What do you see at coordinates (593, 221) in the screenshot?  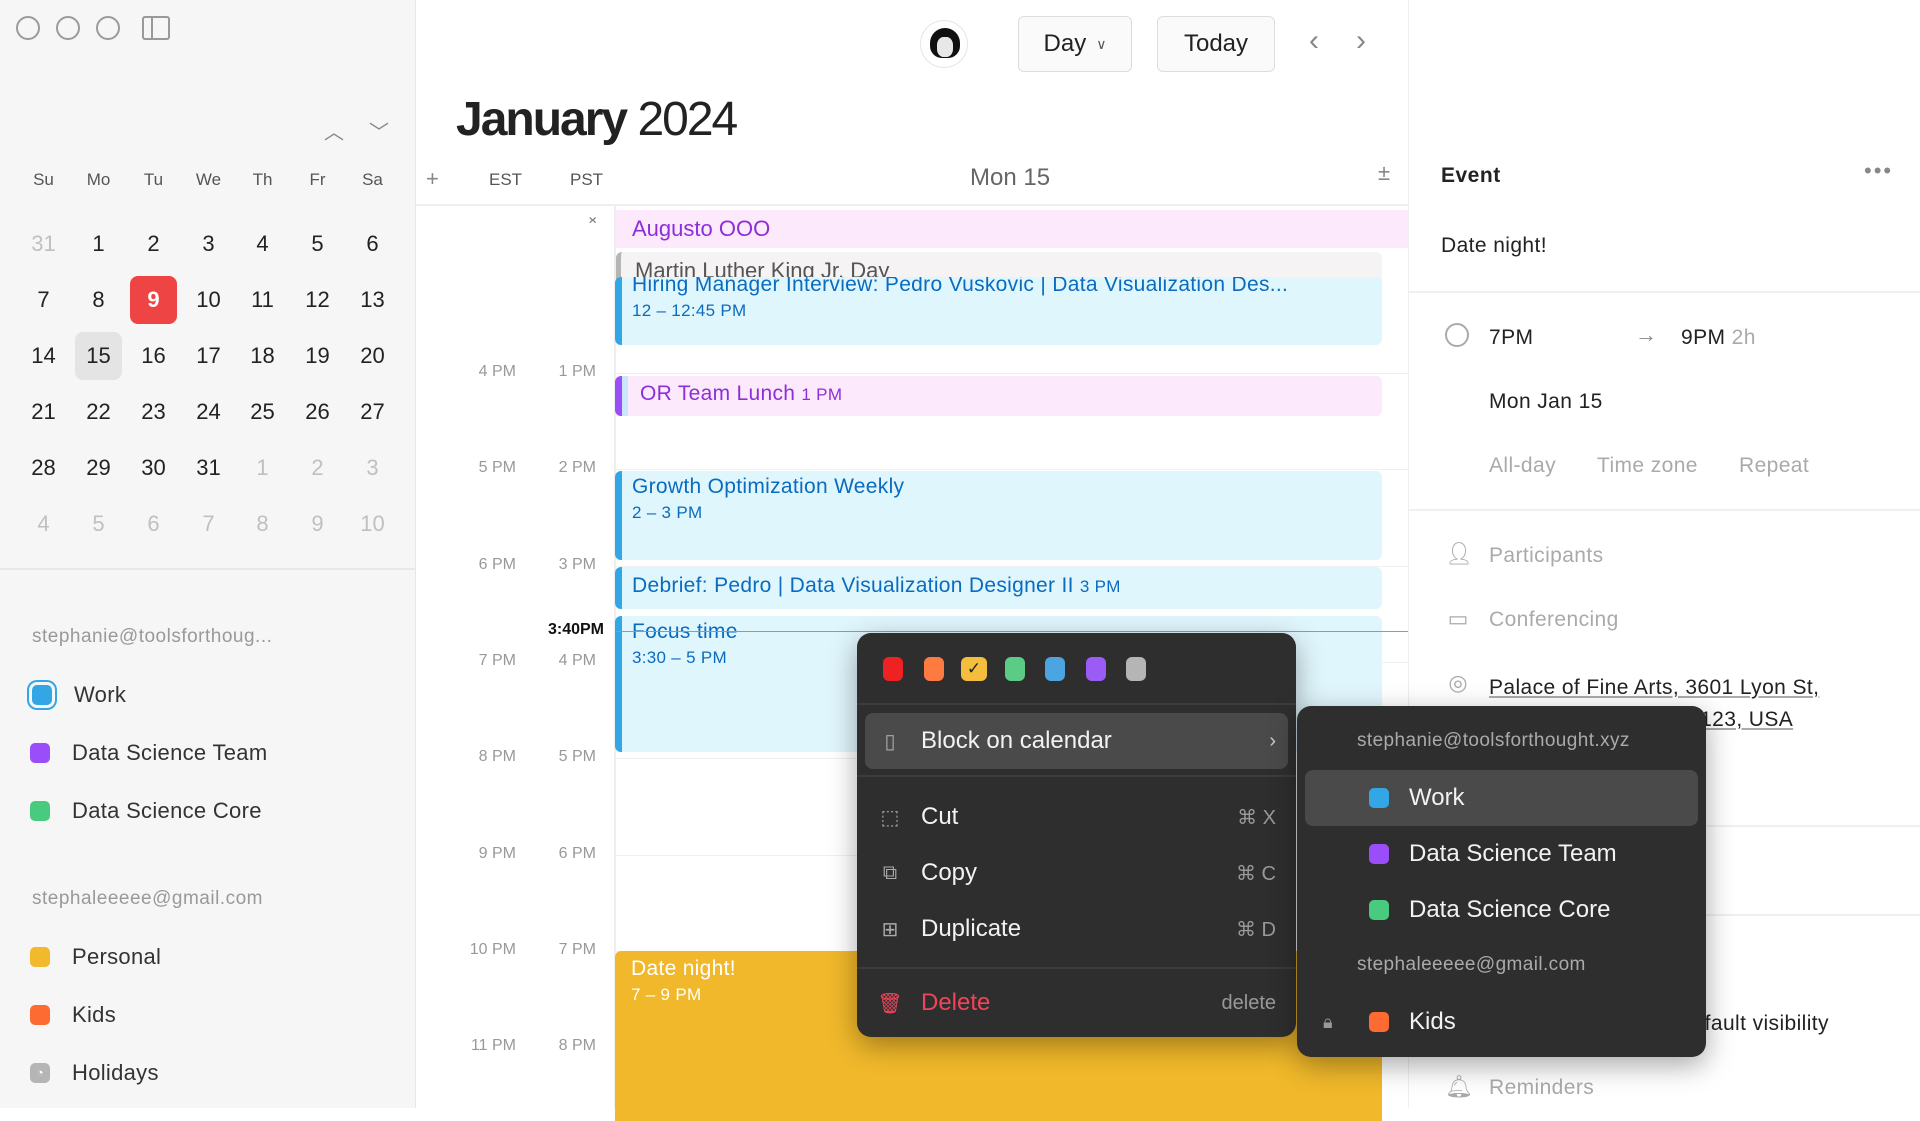 I see `collapse-all-day-icon: ⌄ ⌃` at bounding box center [593, 221].